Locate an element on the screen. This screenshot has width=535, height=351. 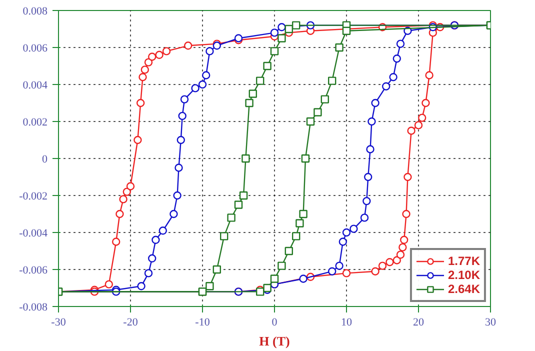
y-tick-label: -0.006 is located at coordinates (33, 270).